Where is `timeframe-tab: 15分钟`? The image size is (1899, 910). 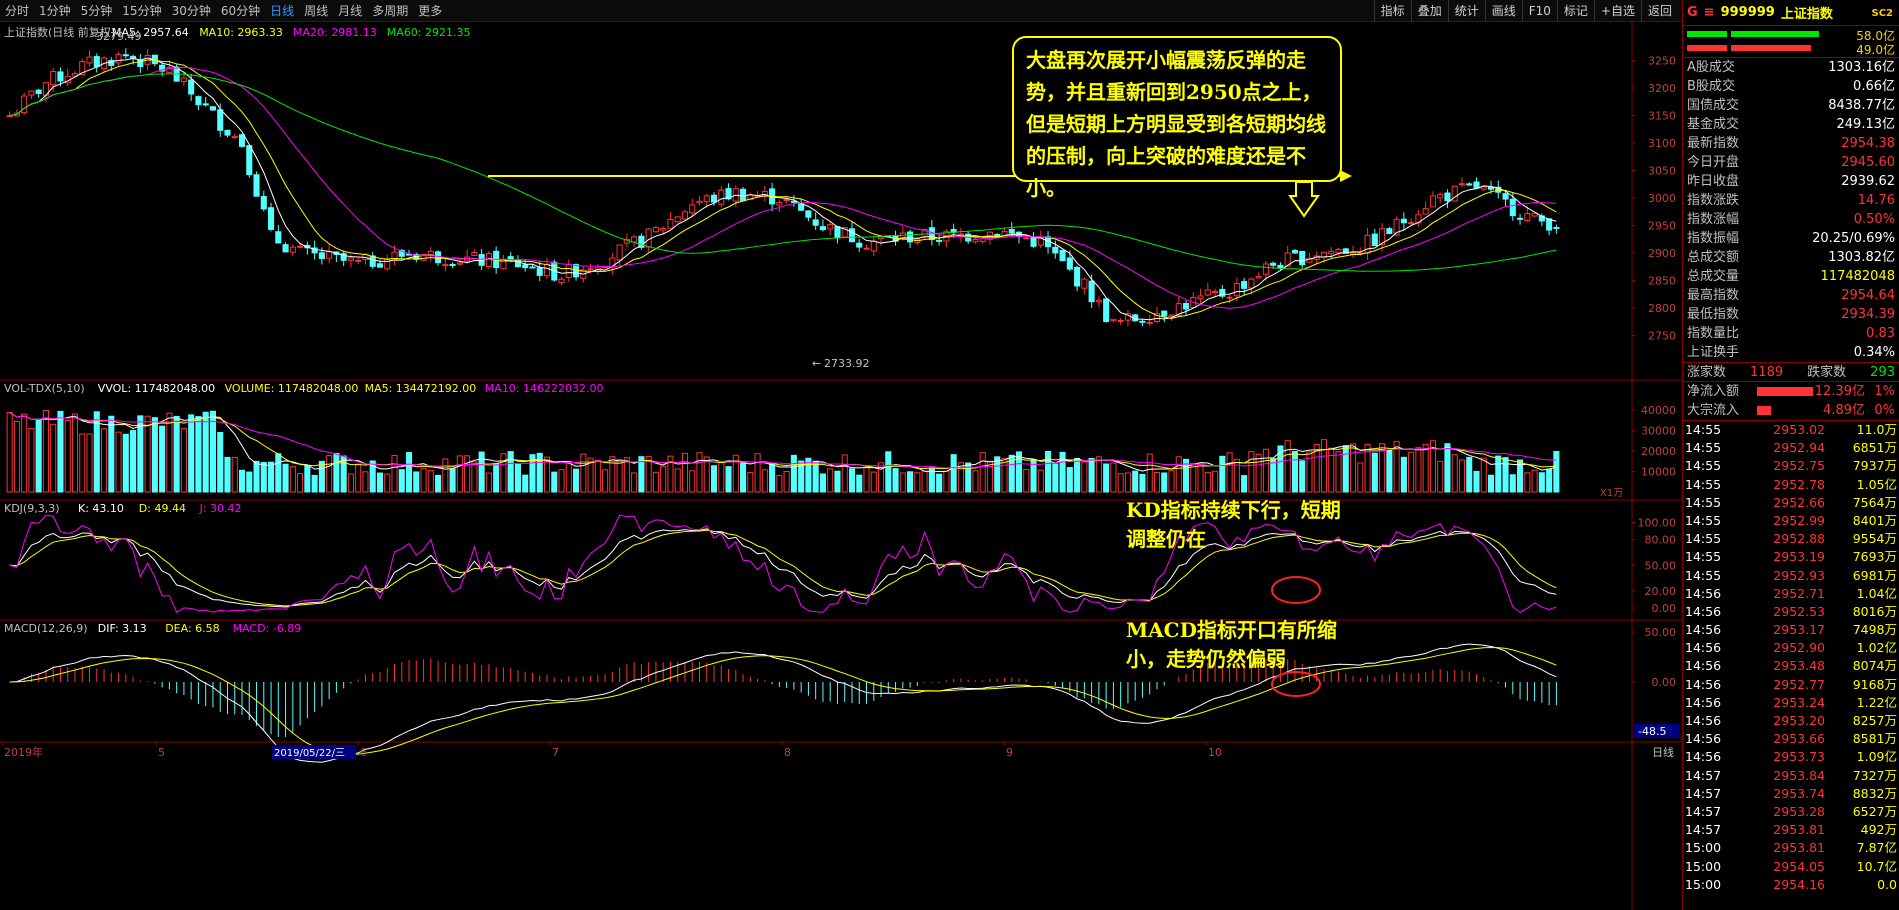
timeframe-tab: 15分钟 is located at coordinates (142, 10).